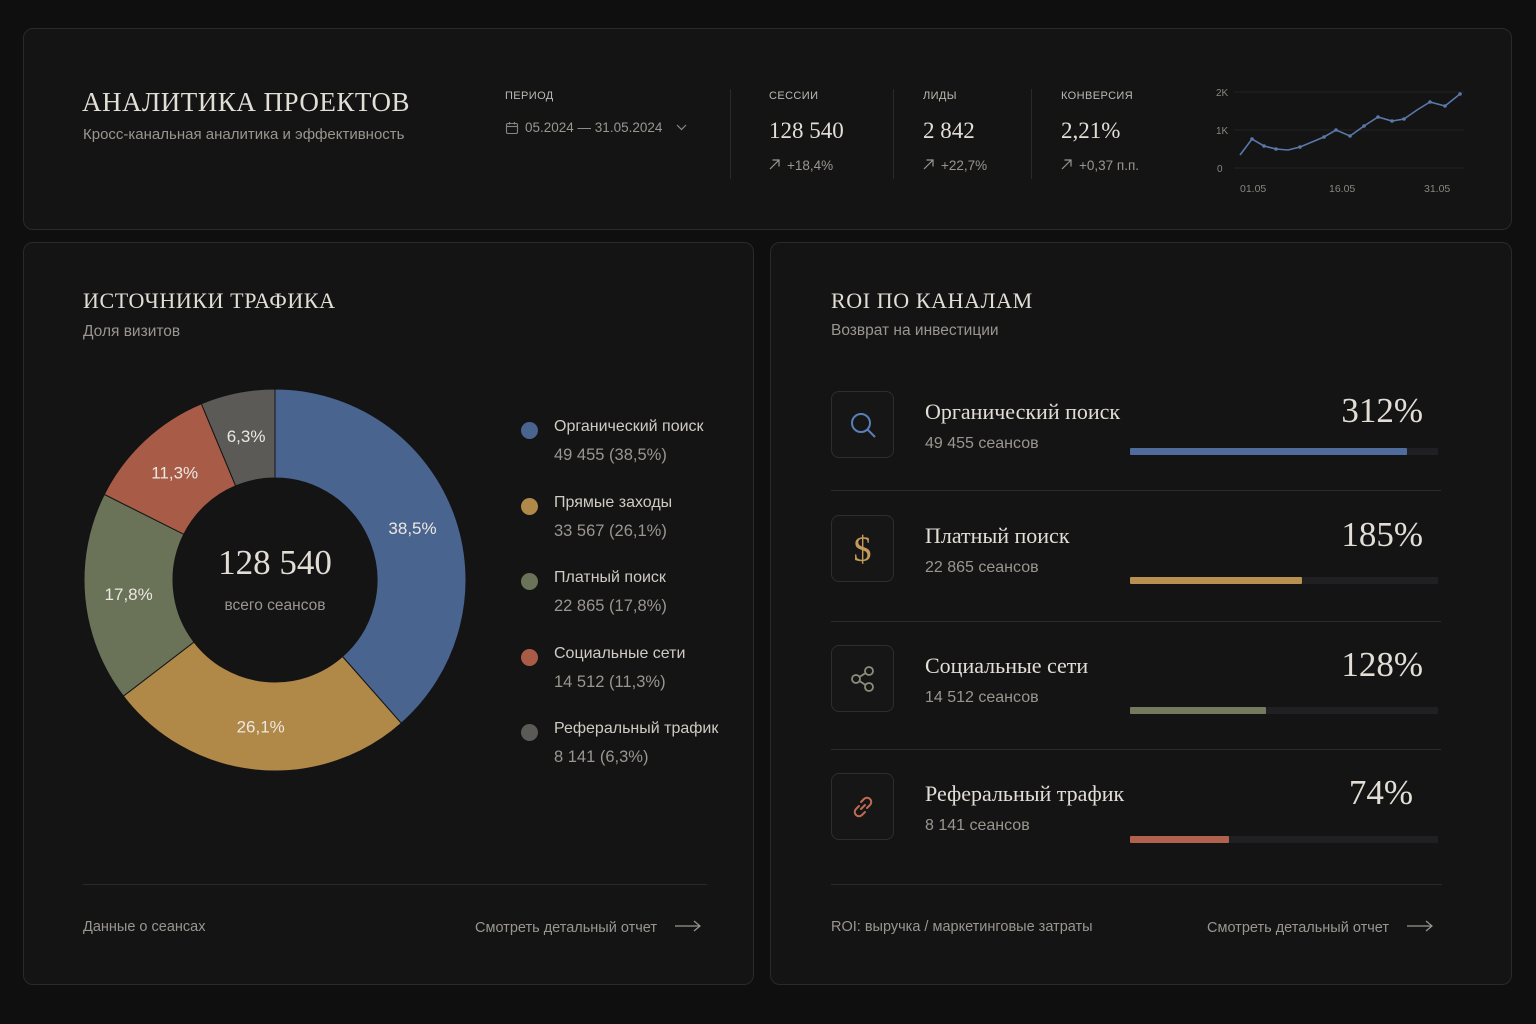 The height and width of the screenshot is (1024, 1536). I want to click on footer-note: Данные о сеансах, so click(144, 927).